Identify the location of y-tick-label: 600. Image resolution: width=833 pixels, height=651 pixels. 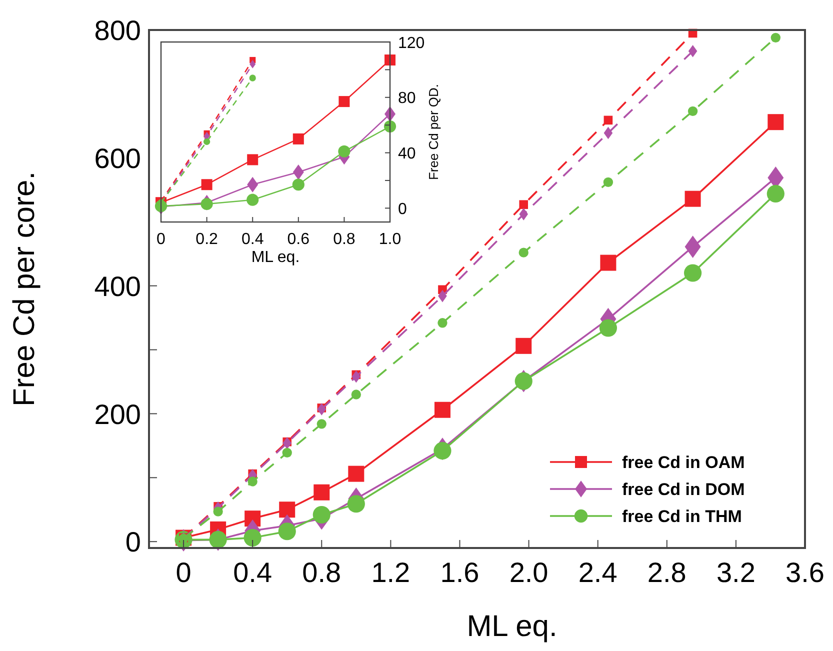
(117, 158).